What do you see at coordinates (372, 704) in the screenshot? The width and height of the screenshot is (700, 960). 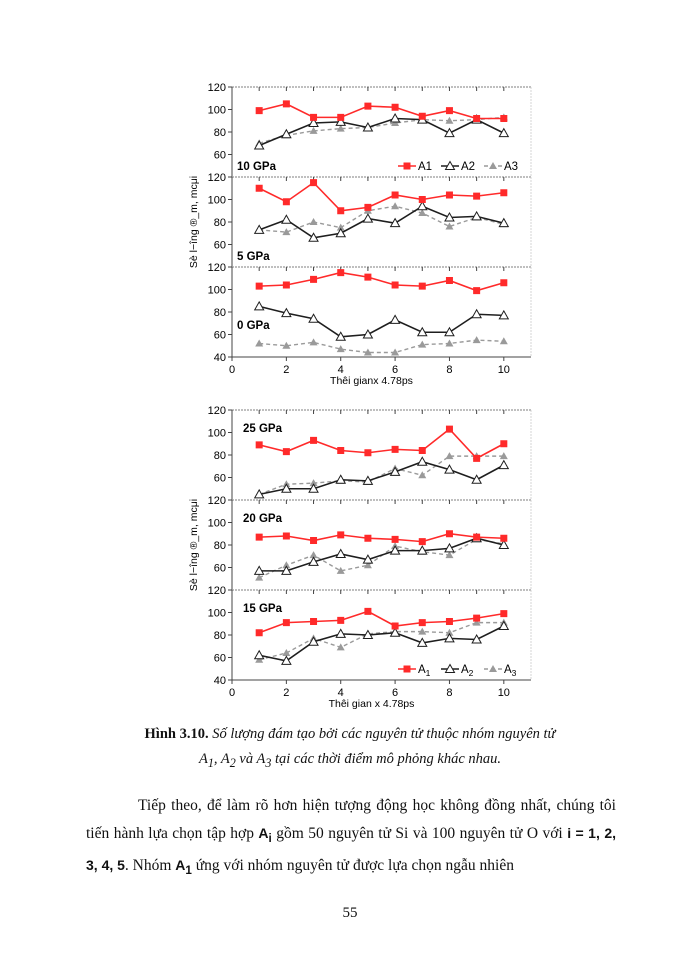 I see `x-axis-label: Thêi gian x 4.78ps` at bounding box center [372, 704].